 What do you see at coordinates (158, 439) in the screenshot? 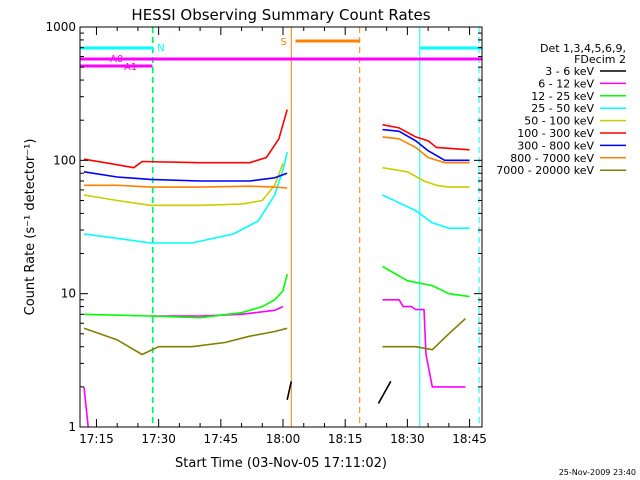
I see `x-tick-label: 17:30` at bounding box center [158, 439].